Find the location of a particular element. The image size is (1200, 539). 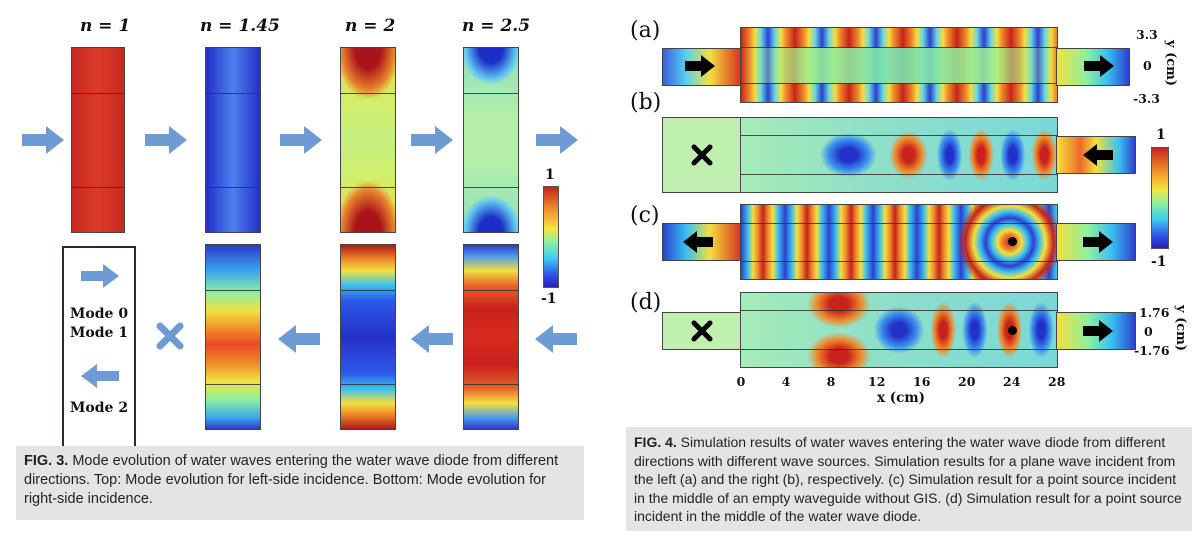

yd-bot-label: -1.76 is located at coordinates (1152, 350).